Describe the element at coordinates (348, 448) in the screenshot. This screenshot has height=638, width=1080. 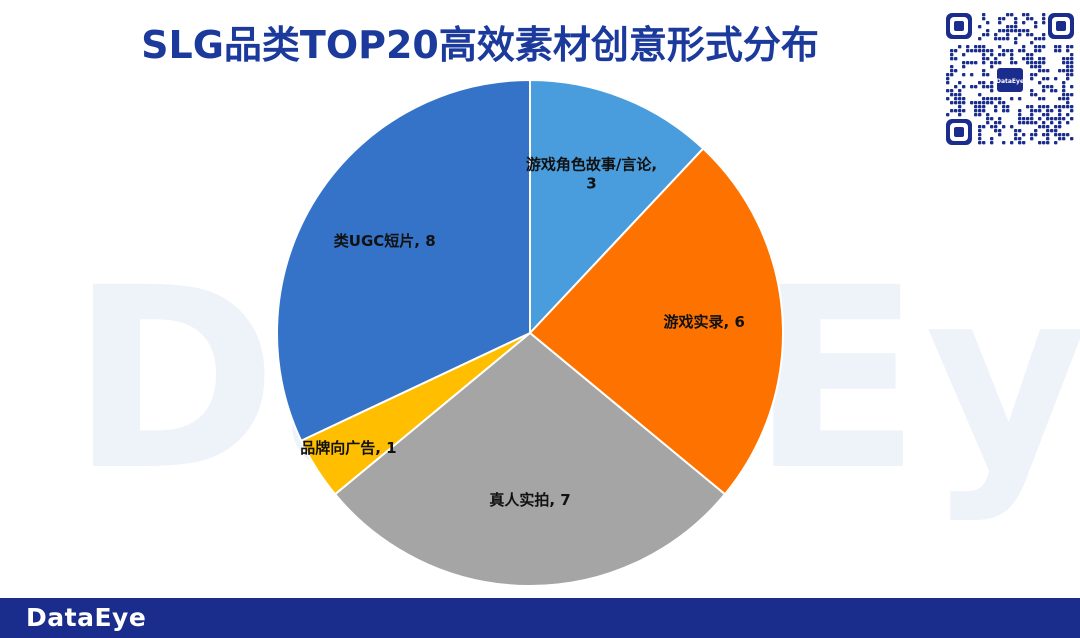
I see `slice-label: 品牌向广告, 1` at that location.